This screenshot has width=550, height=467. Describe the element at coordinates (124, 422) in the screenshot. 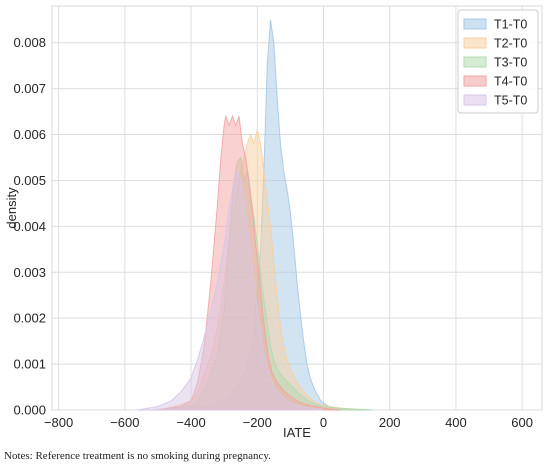

I see `x-tick-label-1: −600` at that location.